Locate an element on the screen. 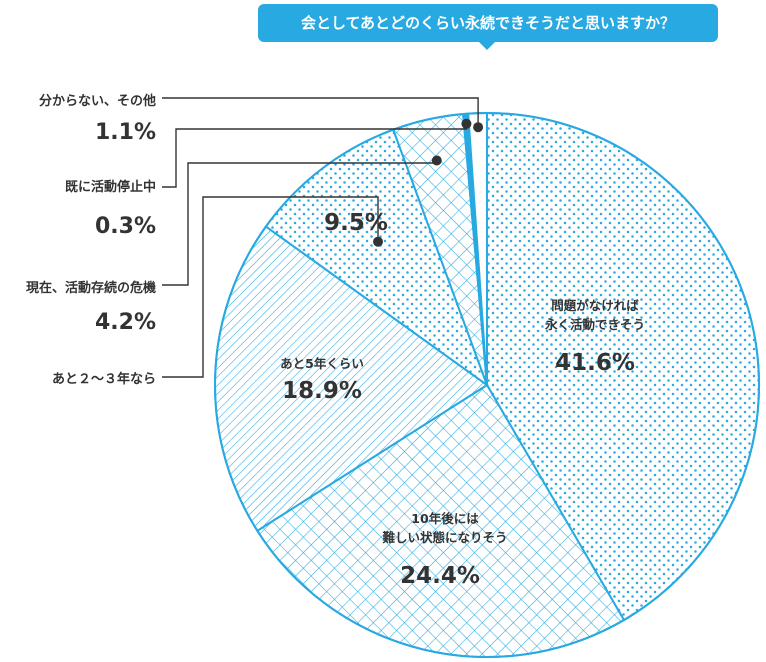 This screenshot has width=766, height=662. slice-value-5years: 18.9% is located at coordinates (322, 391).